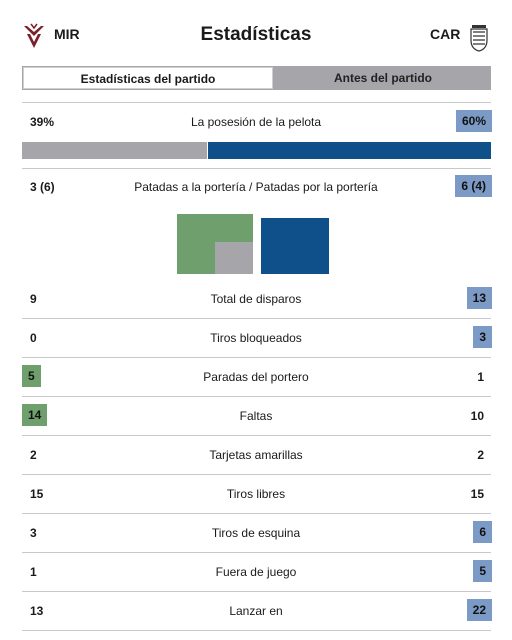  I want to click on stat-label: Tiros libres, so click(256, 494).